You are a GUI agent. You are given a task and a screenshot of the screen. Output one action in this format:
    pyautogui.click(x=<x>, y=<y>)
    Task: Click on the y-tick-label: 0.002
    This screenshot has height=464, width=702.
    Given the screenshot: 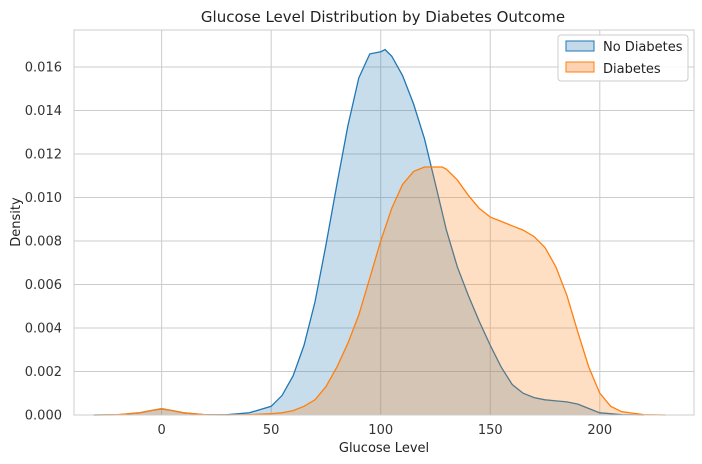 What is the action you would take?
    pyautogui.click(x=43, y=372)
    